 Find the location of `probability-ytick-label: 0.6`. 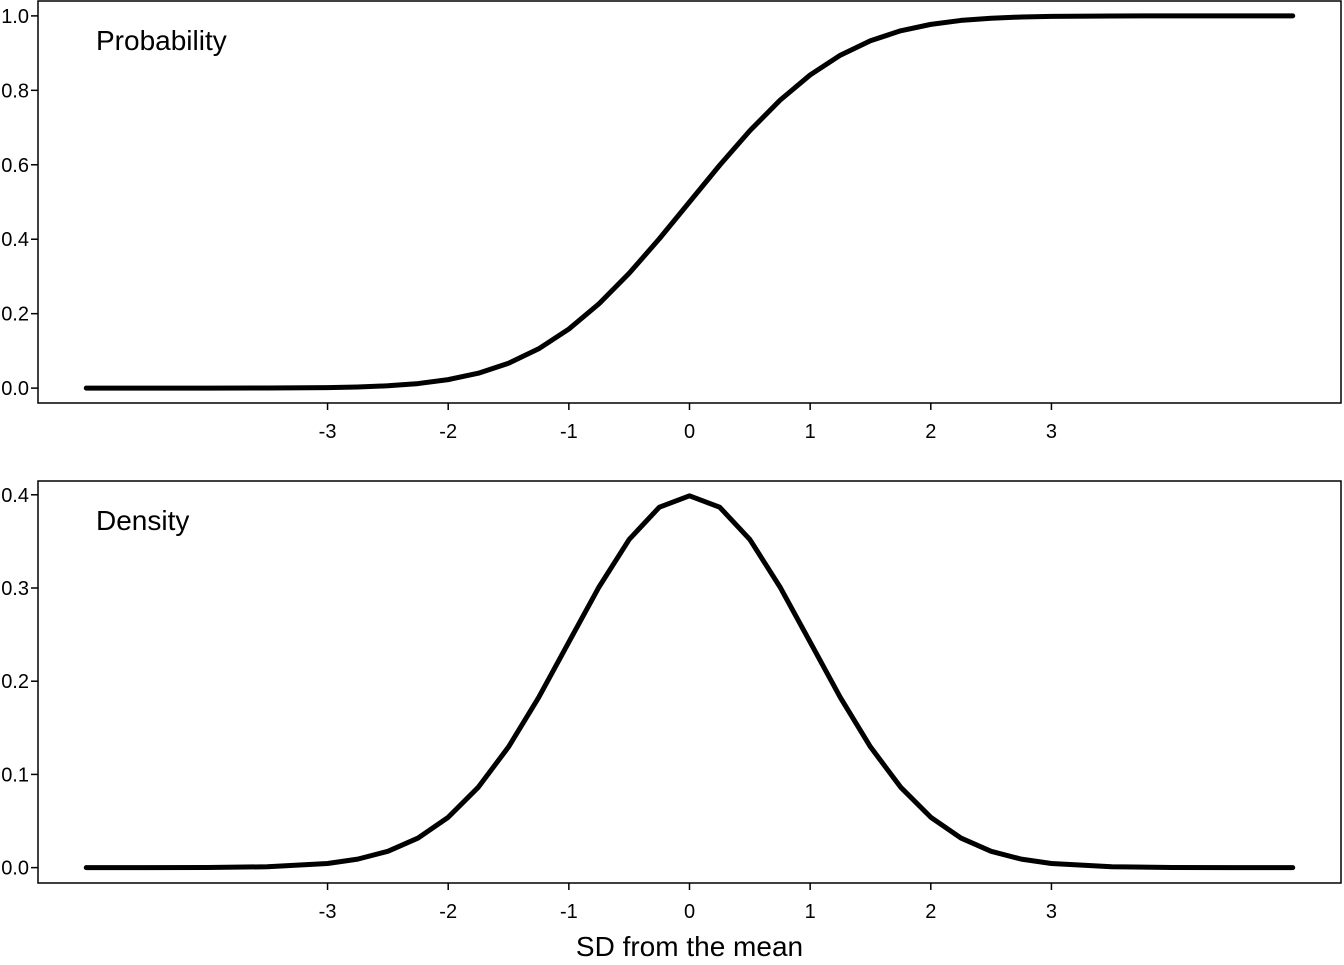

probability-ytick-label: 0.6 is located at coordinates (15, 166).